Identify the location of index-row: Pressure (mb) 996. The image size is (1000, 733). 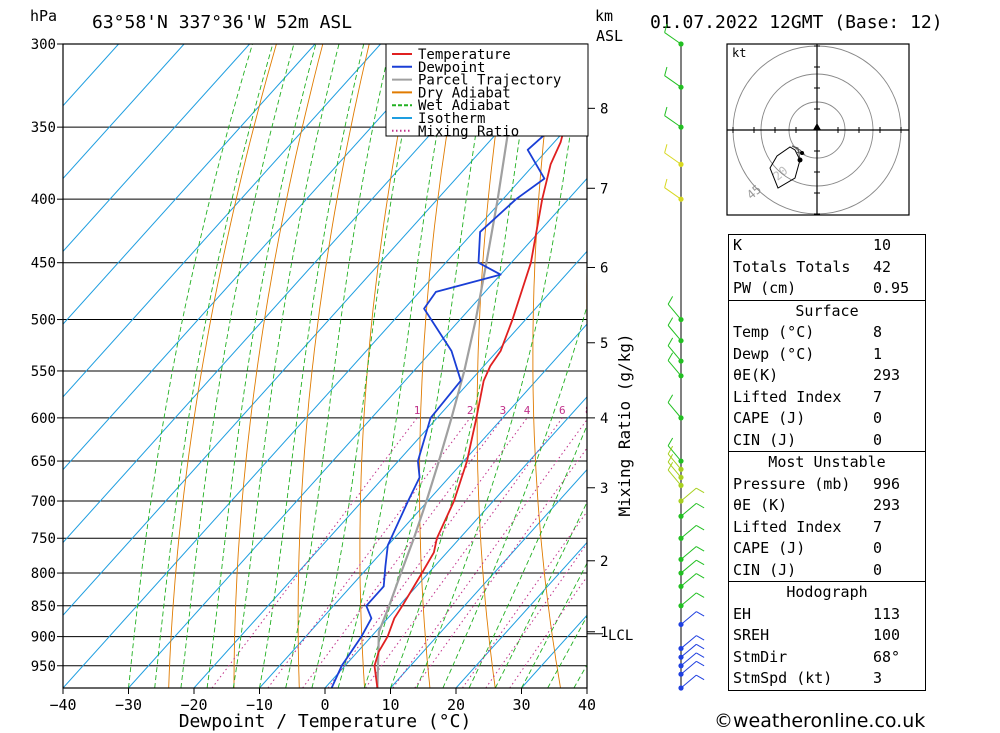
(817, 483).